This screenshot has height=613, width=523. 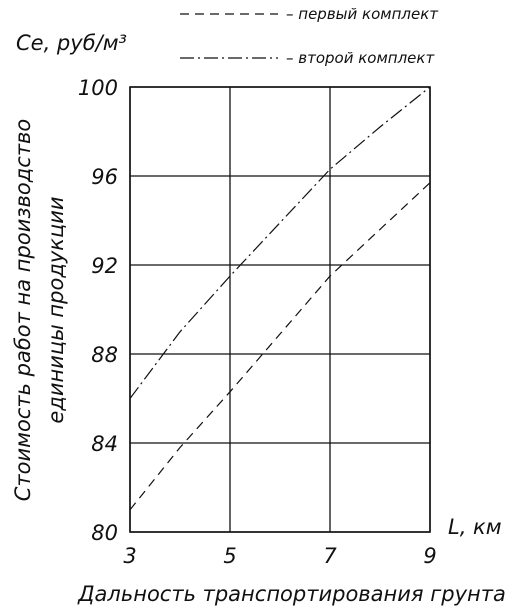 I want to click on x-tick-label: 7, so click(x=330, y=556).